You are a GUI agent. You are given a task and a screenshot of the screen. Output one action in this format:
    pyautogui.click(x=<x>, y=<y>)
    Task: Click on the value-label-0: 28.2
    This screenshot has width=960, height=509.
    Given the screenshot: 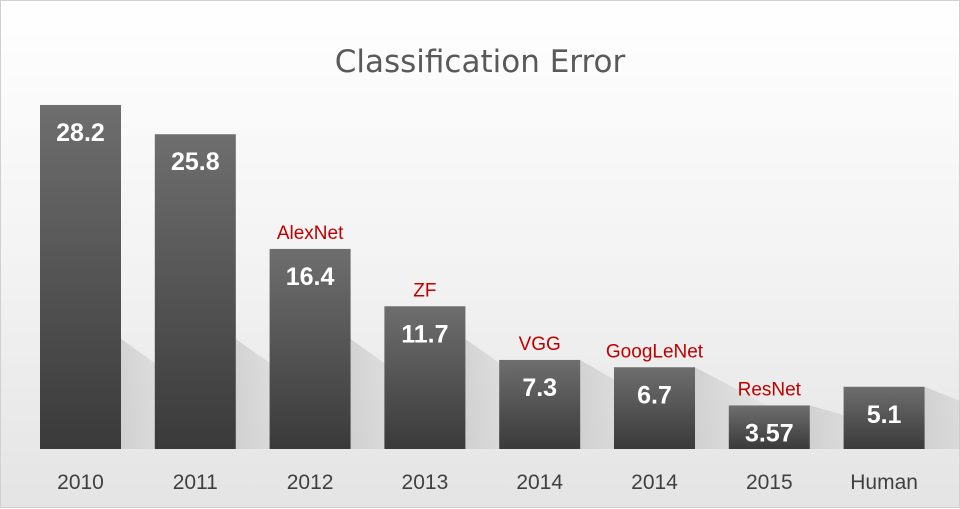 What is the action you would take?
    pyautogui.click(x=80, y=133)
    